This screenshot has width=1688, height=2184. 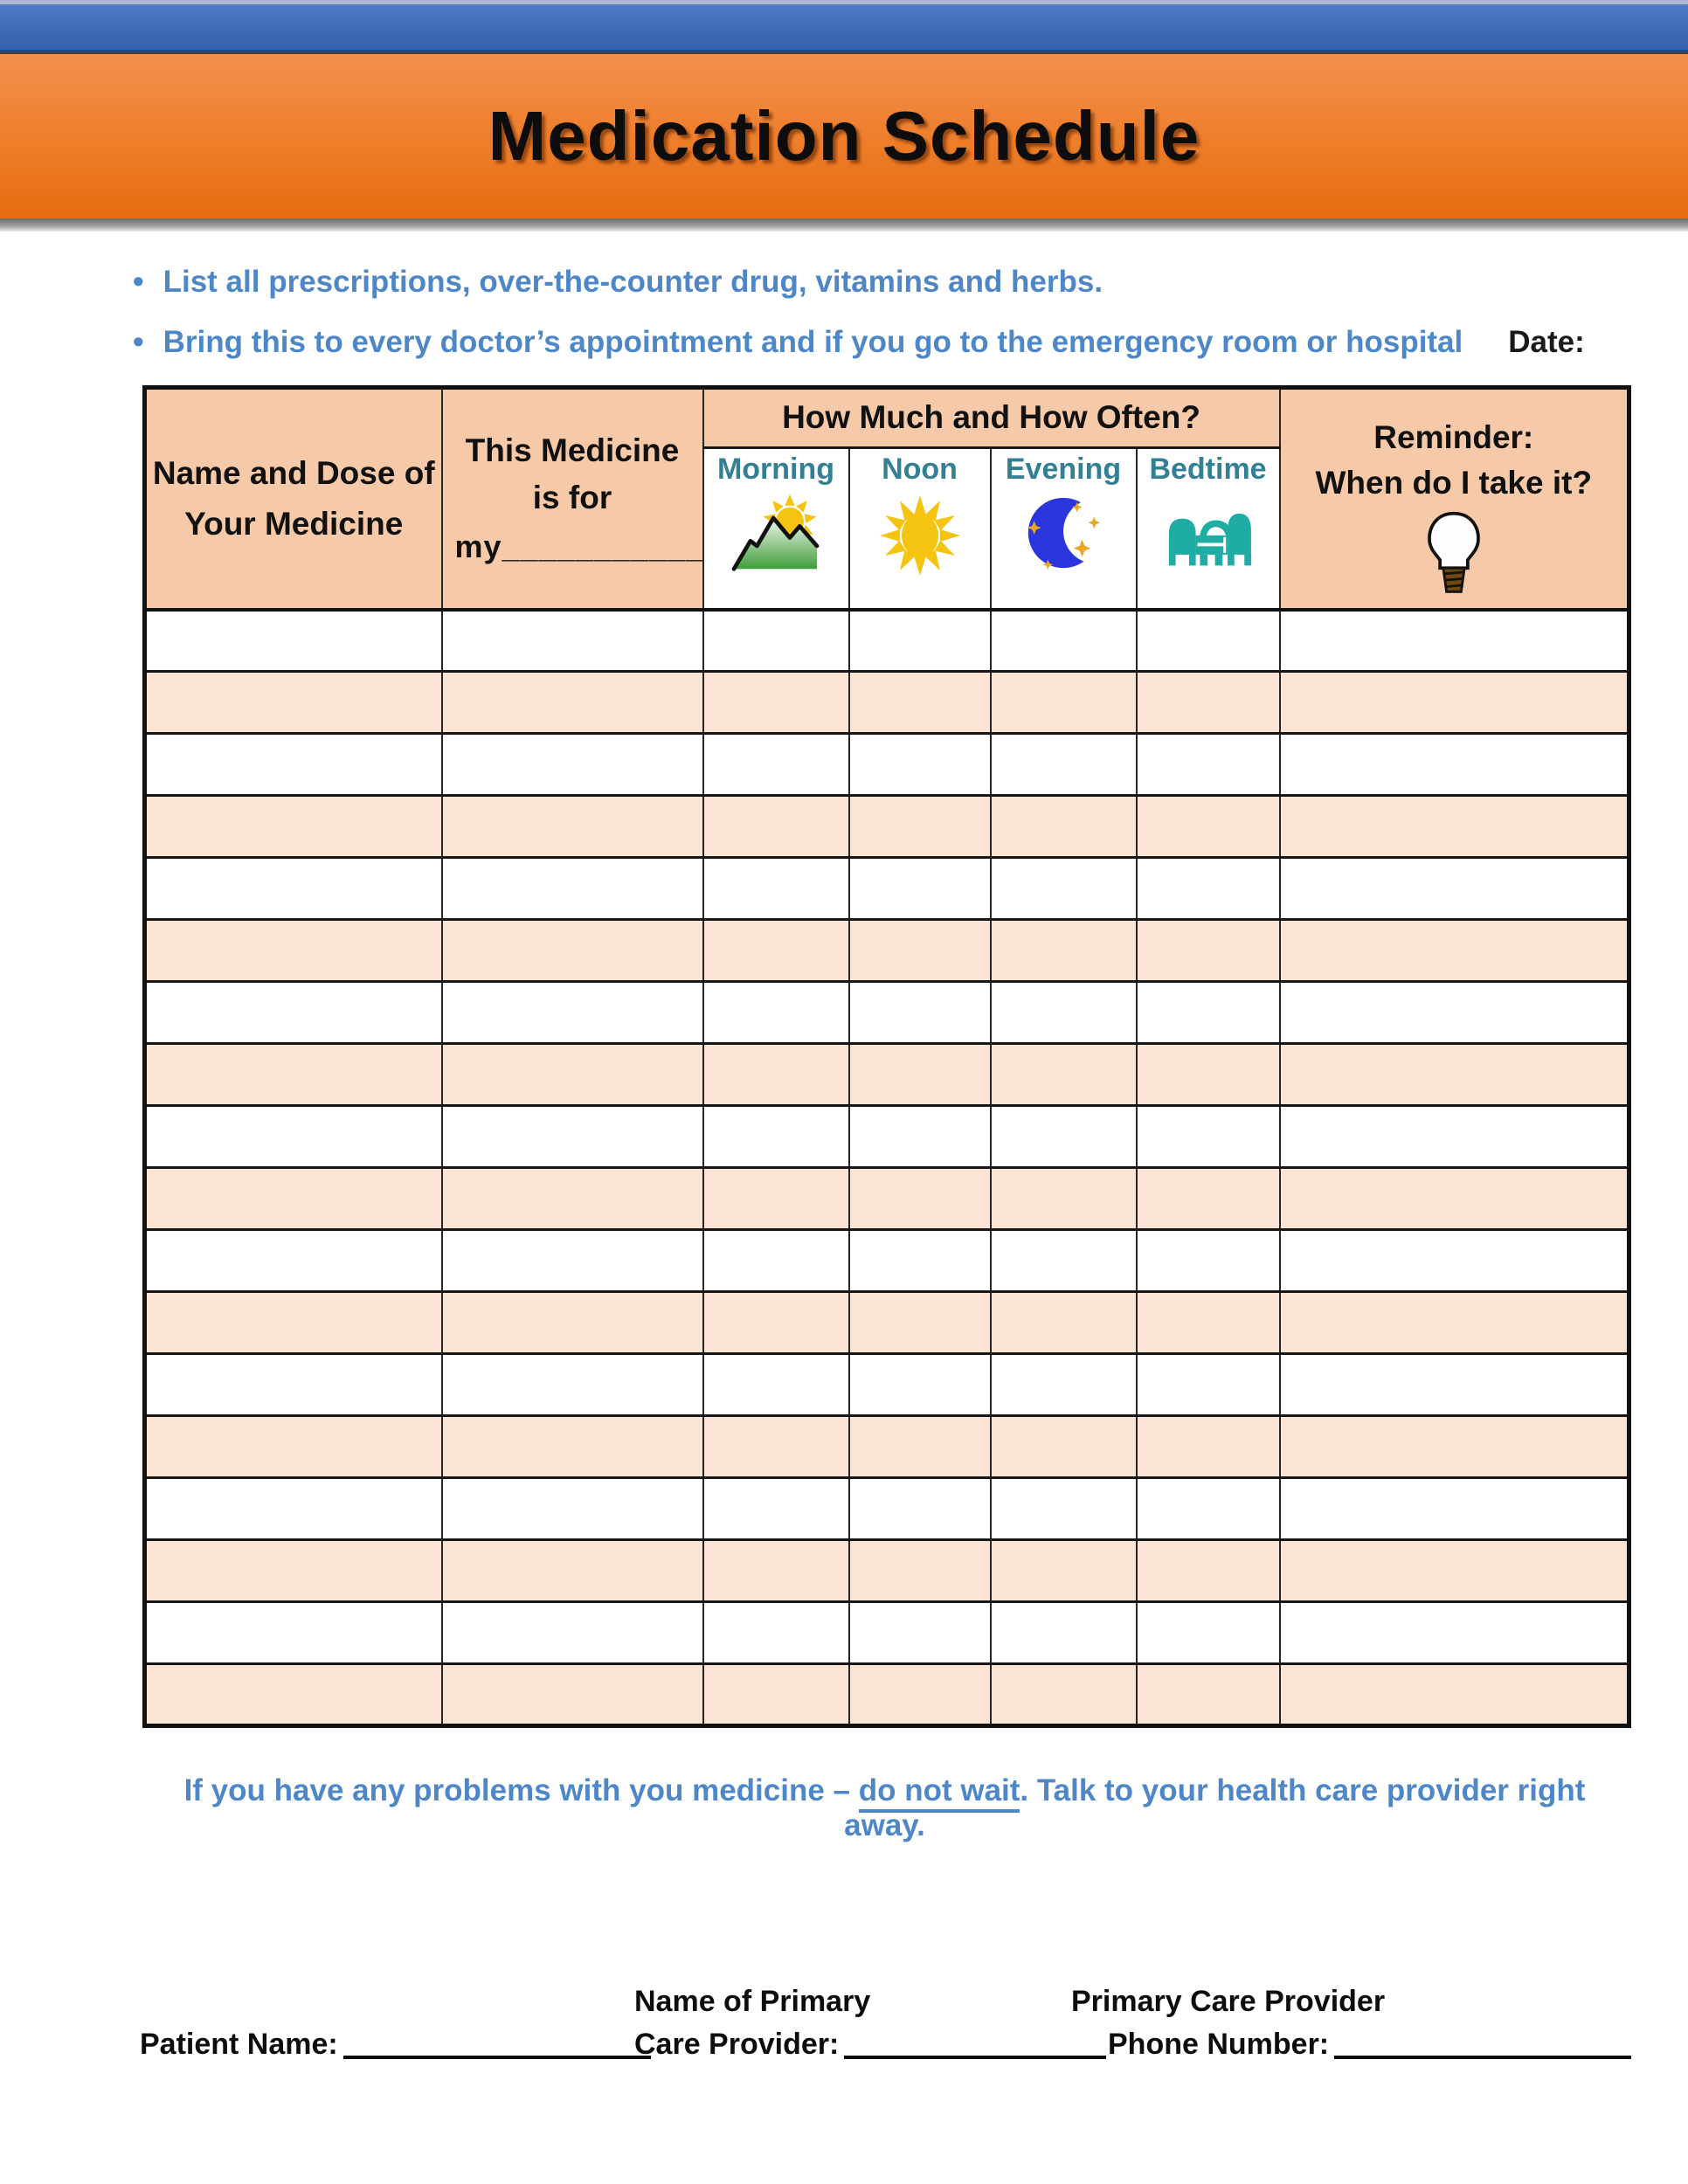 I want to click on provider-phone-line, so click(x=1483, y=2046).